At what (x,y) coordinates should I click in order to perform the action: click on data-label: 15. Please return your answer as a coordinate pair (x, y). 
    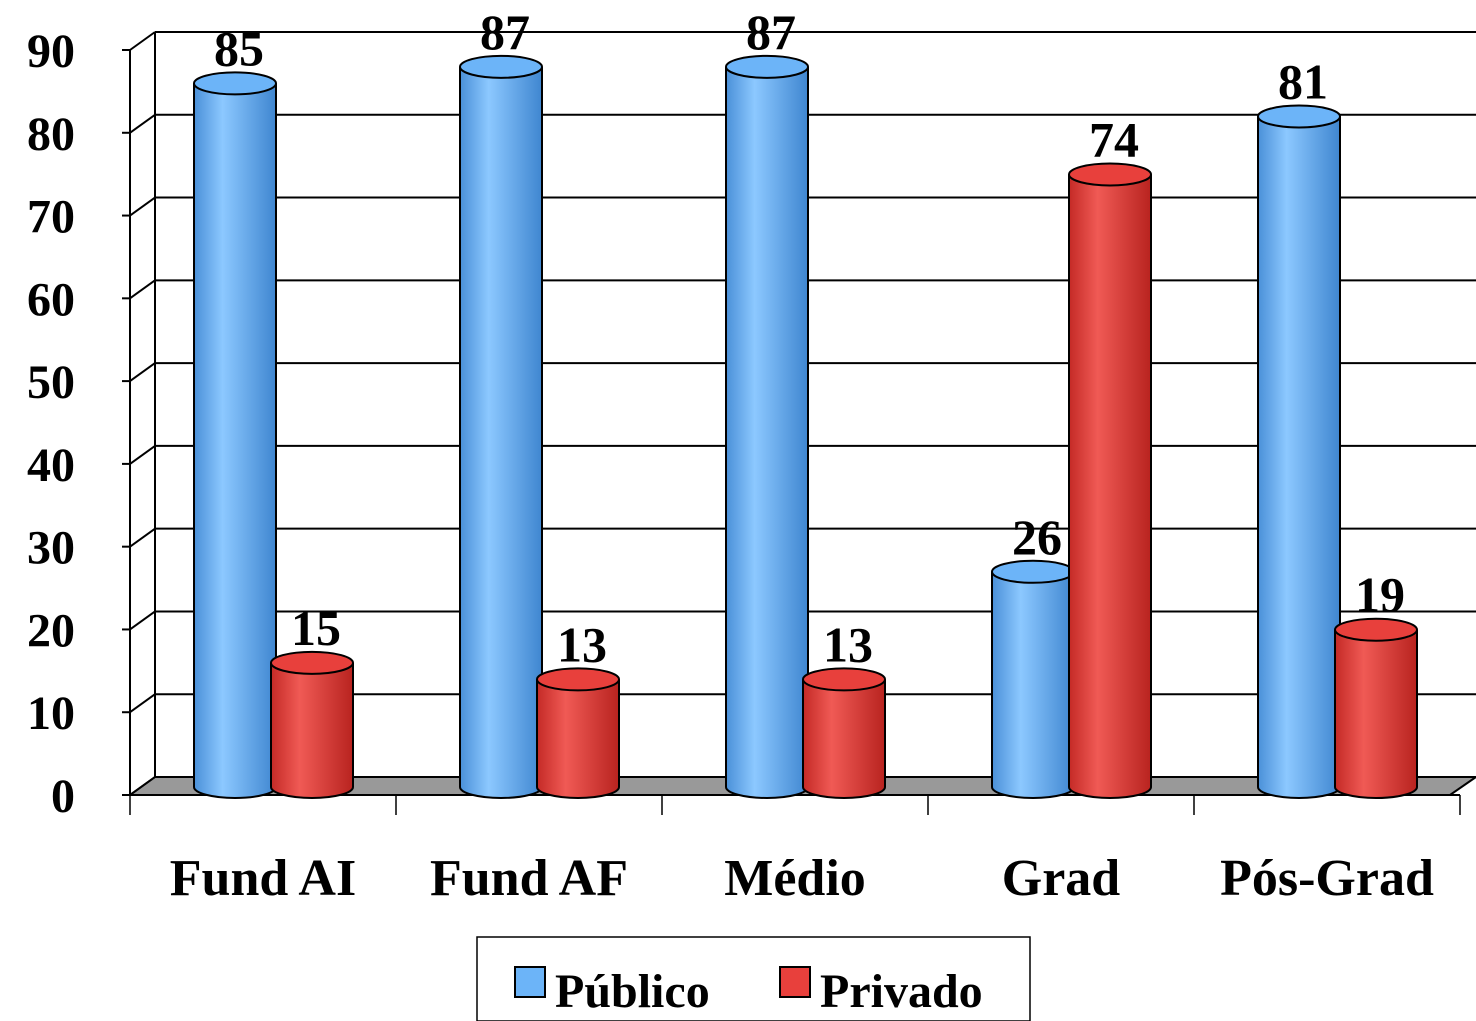
    Looking at the image, I should click on (316, 628).